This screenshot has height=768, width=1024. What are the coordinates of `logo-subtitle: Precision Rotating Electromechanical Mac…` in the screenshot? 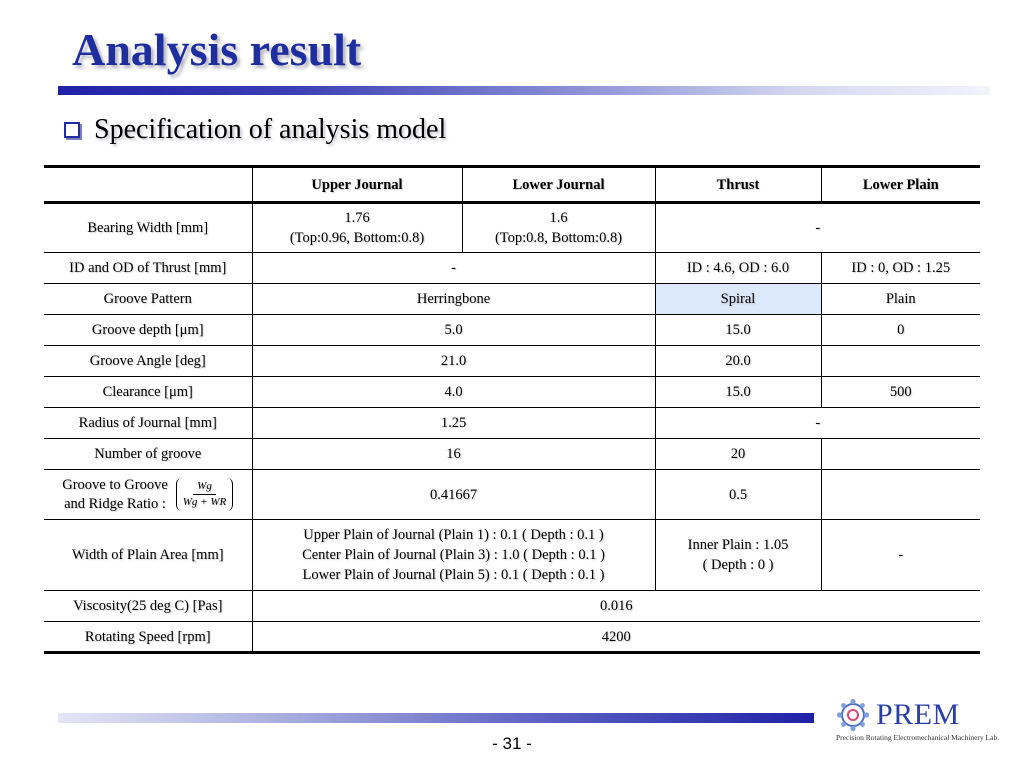 It's located at (918, 737).